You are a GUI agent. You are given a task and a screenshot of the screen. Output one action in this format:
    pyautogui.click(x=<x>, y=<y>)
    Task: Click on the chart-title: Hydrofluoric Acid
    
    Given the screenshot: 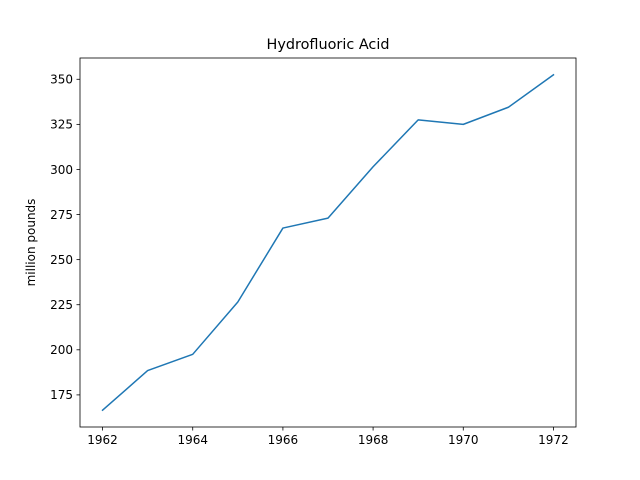 What is the action you would take?
    pyautogui.click(x=328, y=45)
    